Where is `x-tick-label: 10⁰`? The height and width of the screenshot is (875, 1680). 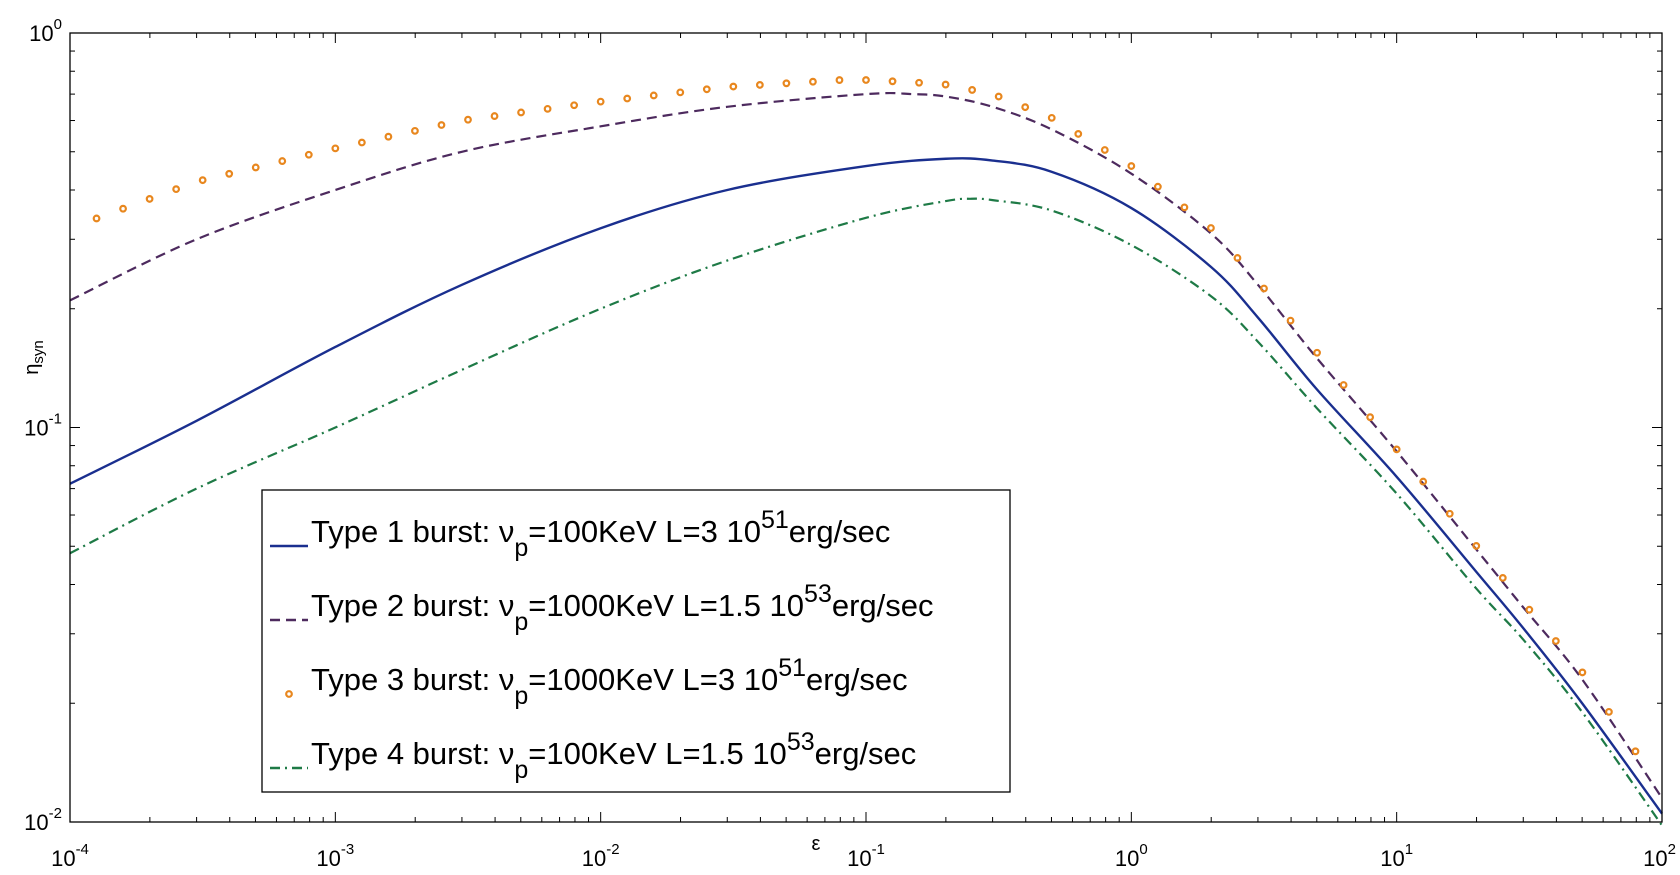
x-tick-label: 10⁰ is located at coordinates (1131, 856).